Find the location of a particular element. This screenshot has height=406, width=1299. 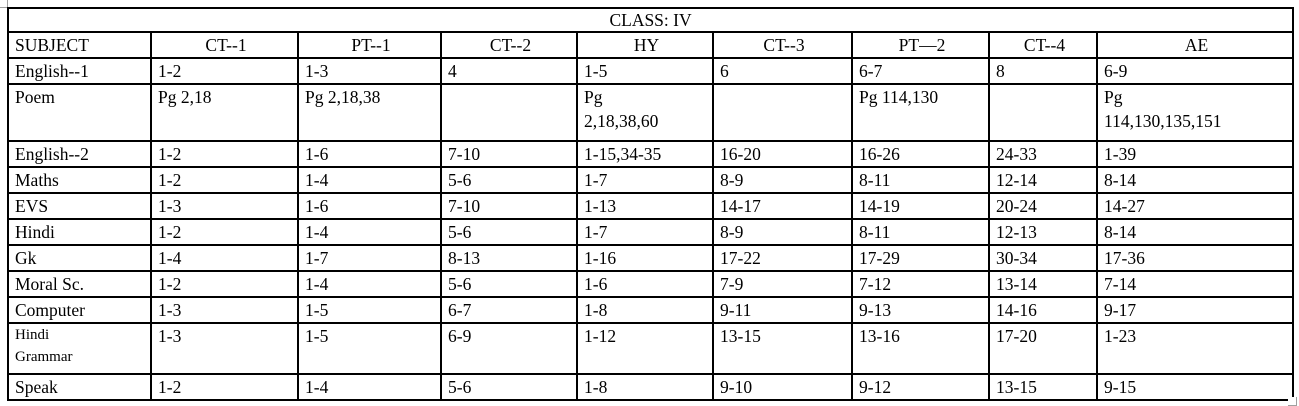

syllabus-cell: Pg 2,18,38 is located at coordinates (369, 112).